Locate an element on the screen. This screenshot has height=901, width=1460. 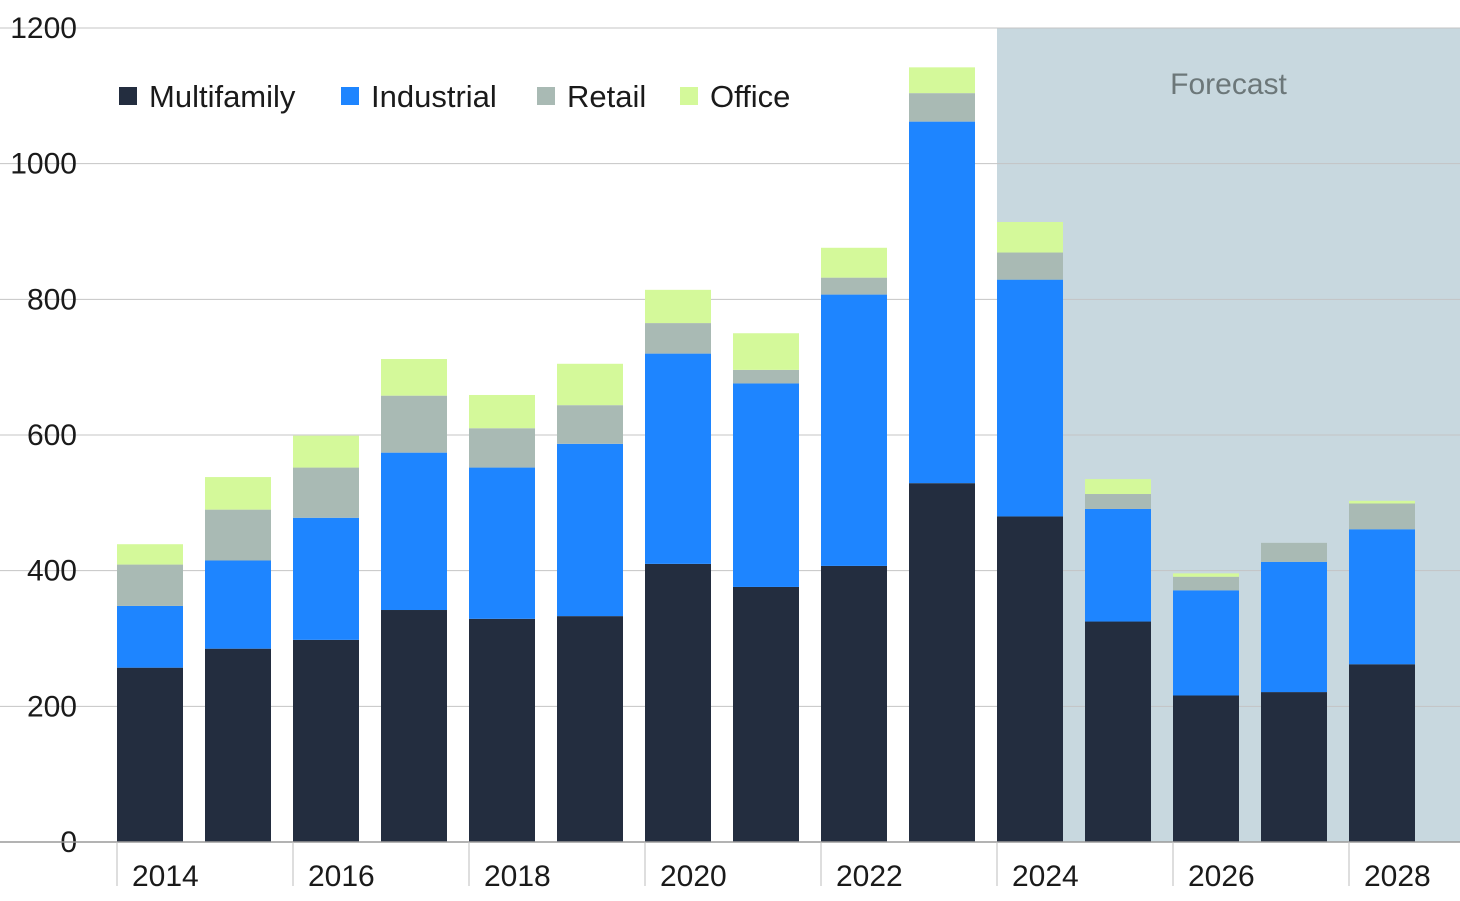
bar-industrial-2024 is located at coordinates (1030, 398).